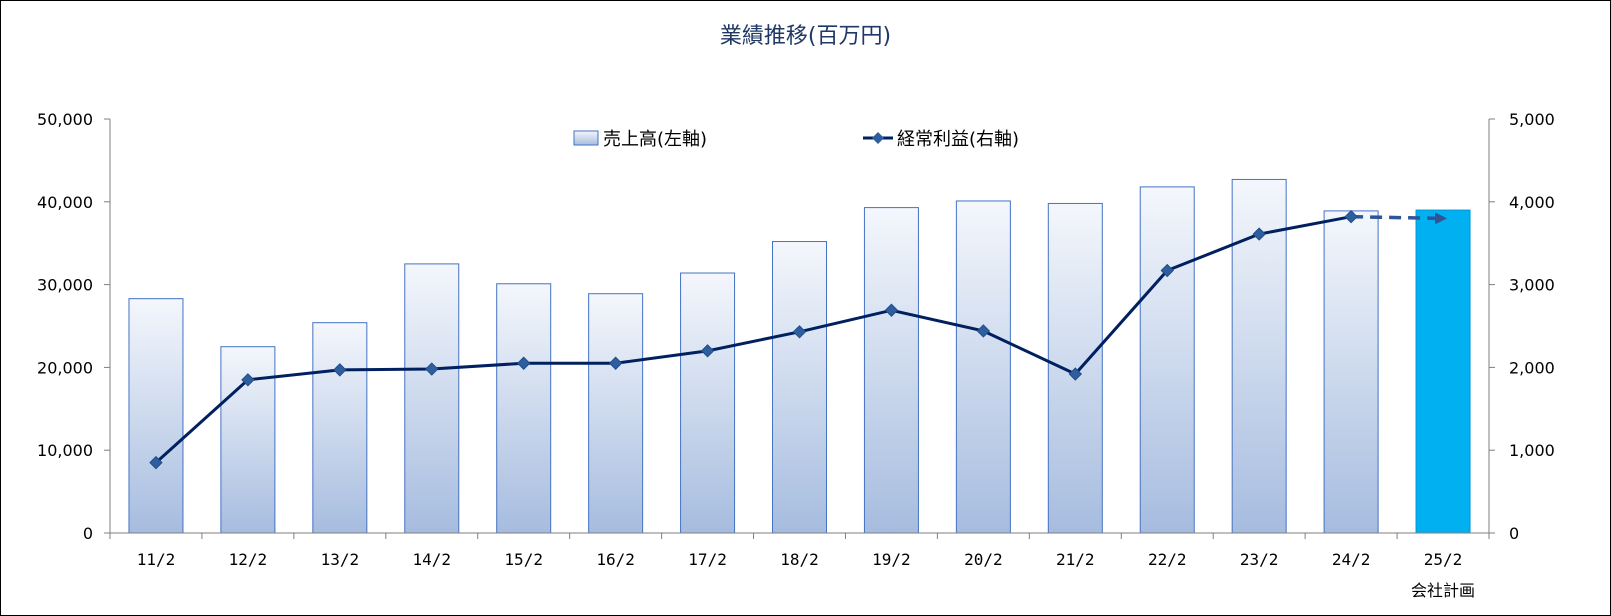  I want to click on y-right-tick-label: 5,000, so click(1532, 119).